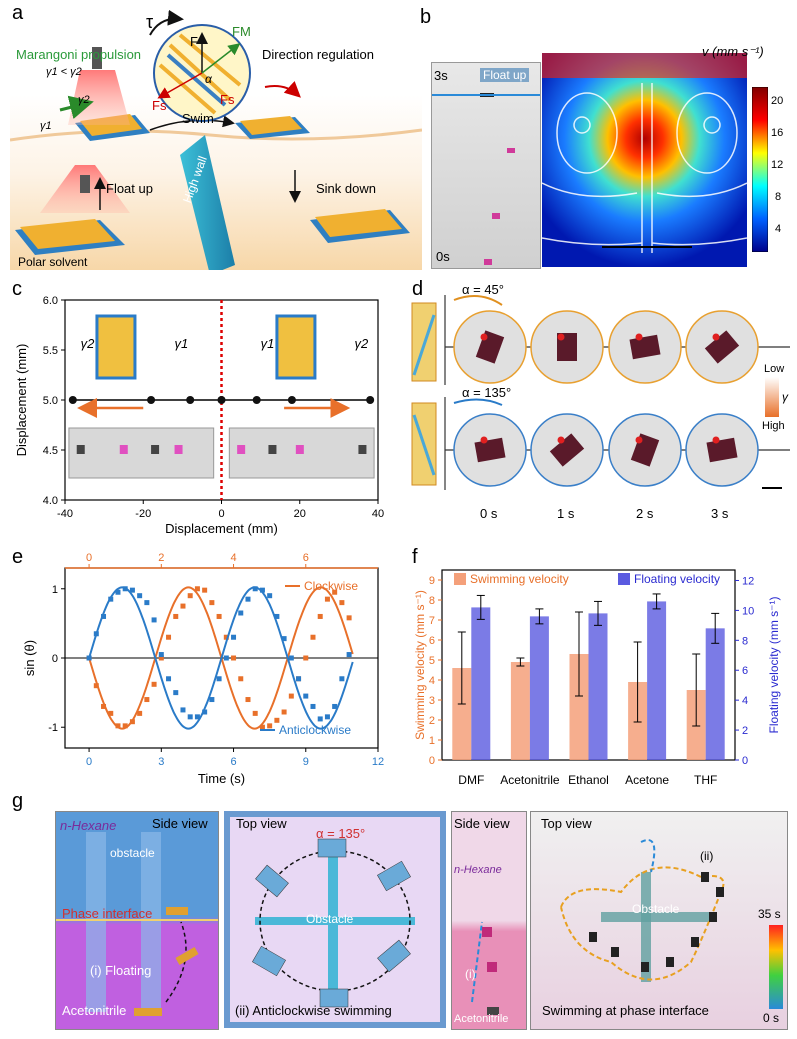 The width and height of the screenshot is (797, 1039). Describe the element at coordinates (300, 514) in the screenshot. I see `x-tick-label: 20` at that location.